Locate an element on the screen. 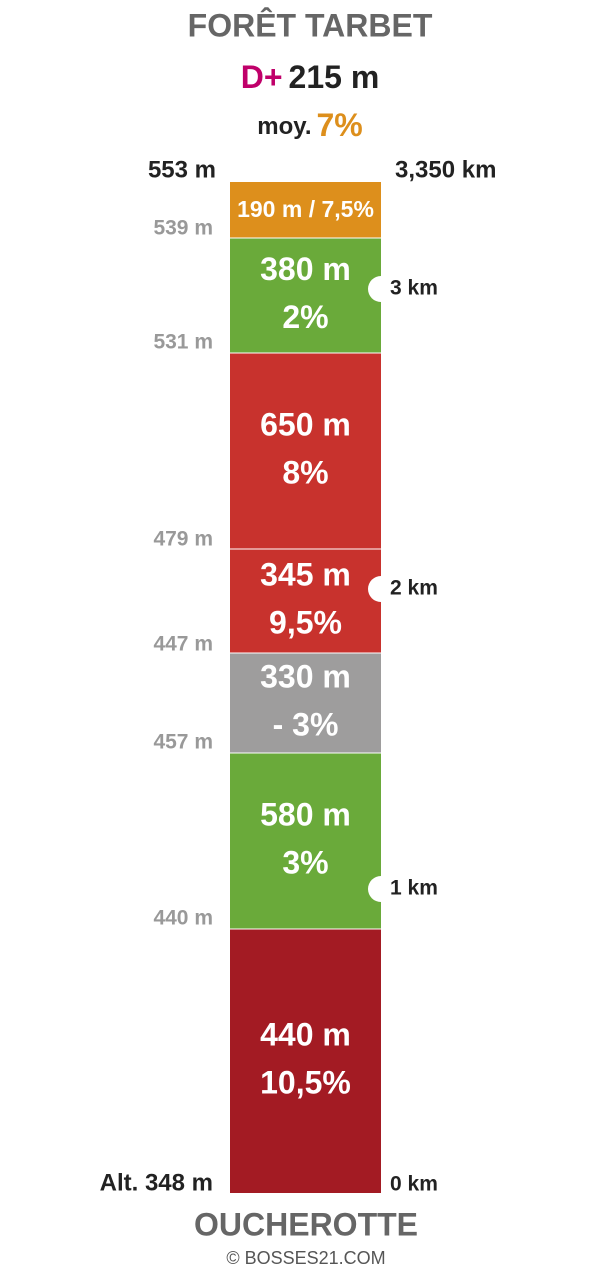  segment-label: 650 m is located at coordinates (305, 424).